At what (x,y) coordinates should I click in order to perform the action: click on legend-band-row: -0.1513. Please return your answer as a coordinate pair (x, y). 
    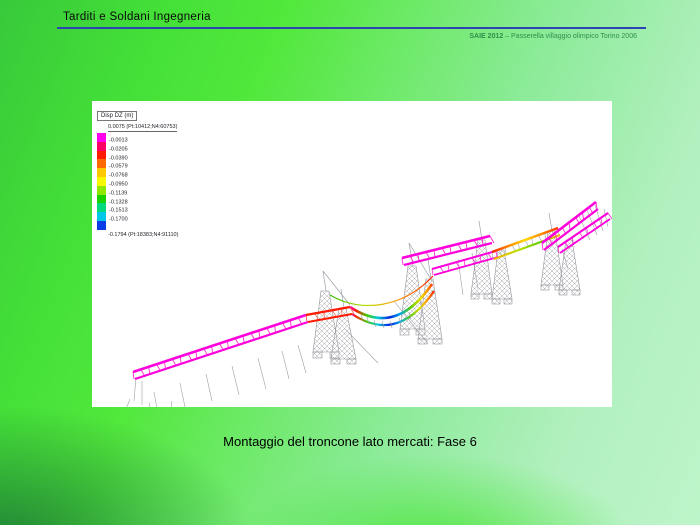
    Looking at the image, I should click on (137, 208).